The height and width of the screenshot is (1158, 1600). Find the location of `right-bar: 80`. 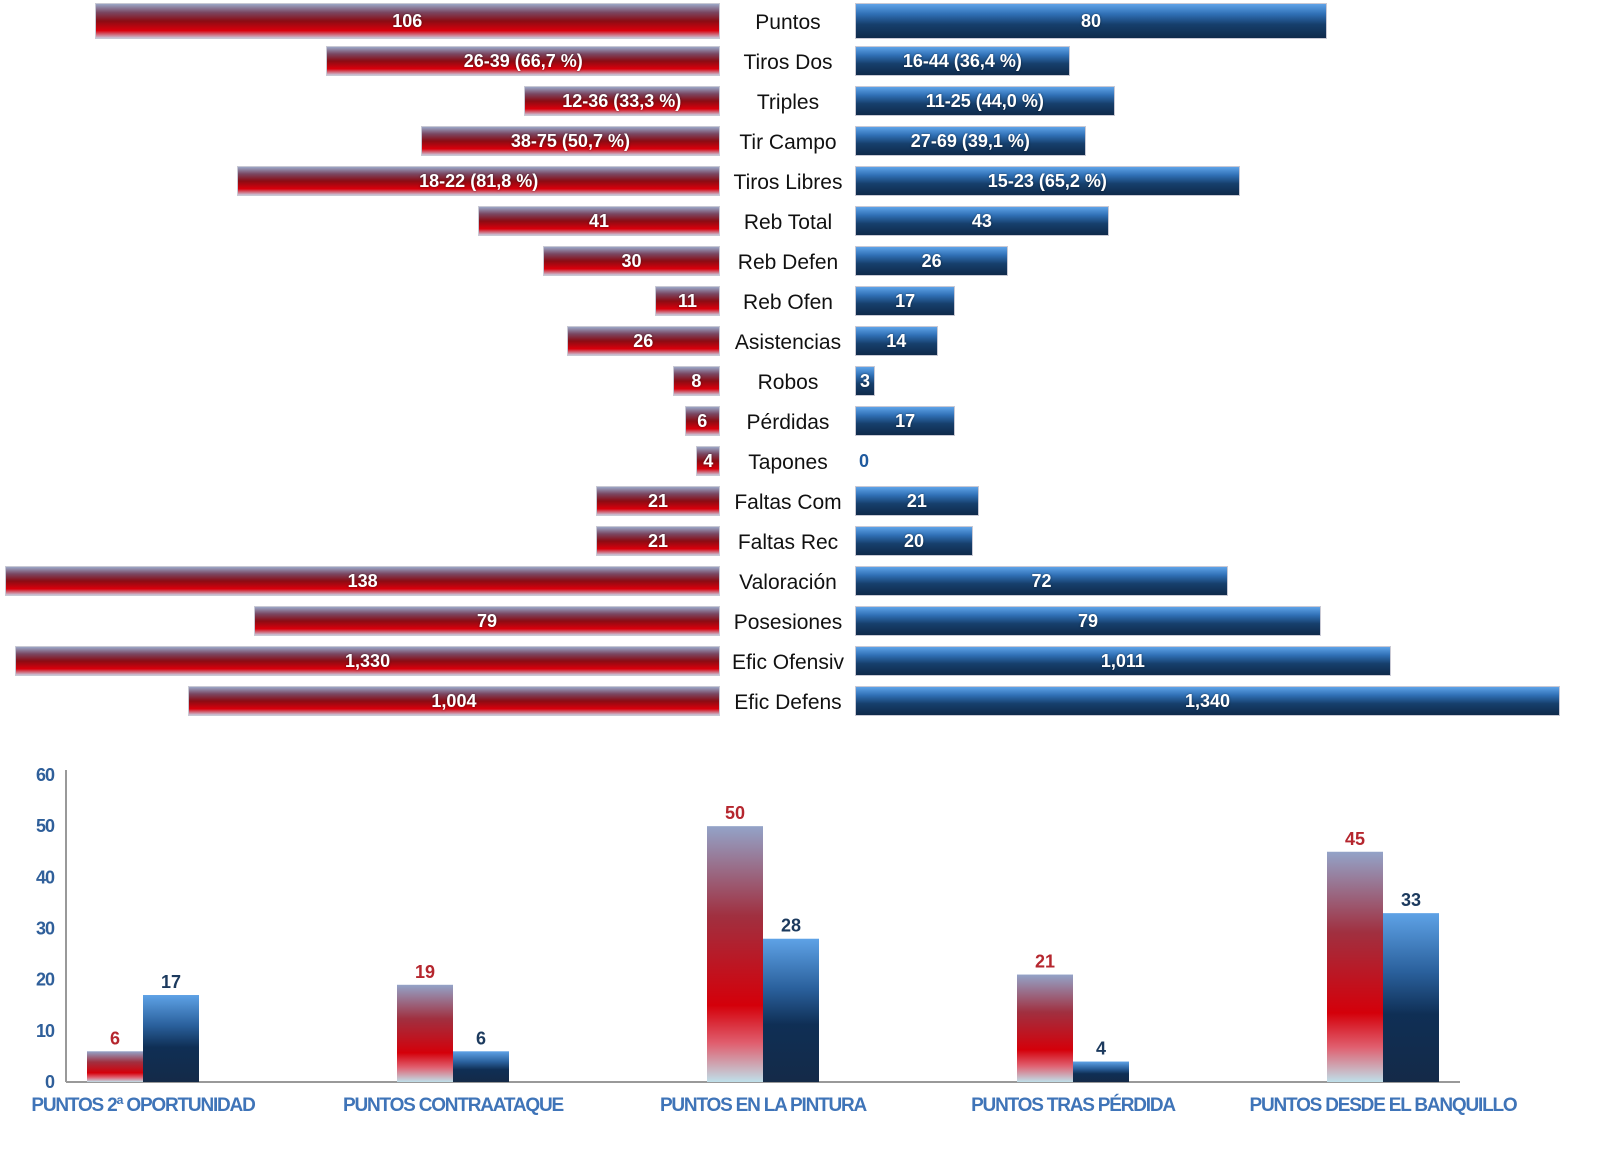

right-bar: 80 is located at coordinates (1091, 21).